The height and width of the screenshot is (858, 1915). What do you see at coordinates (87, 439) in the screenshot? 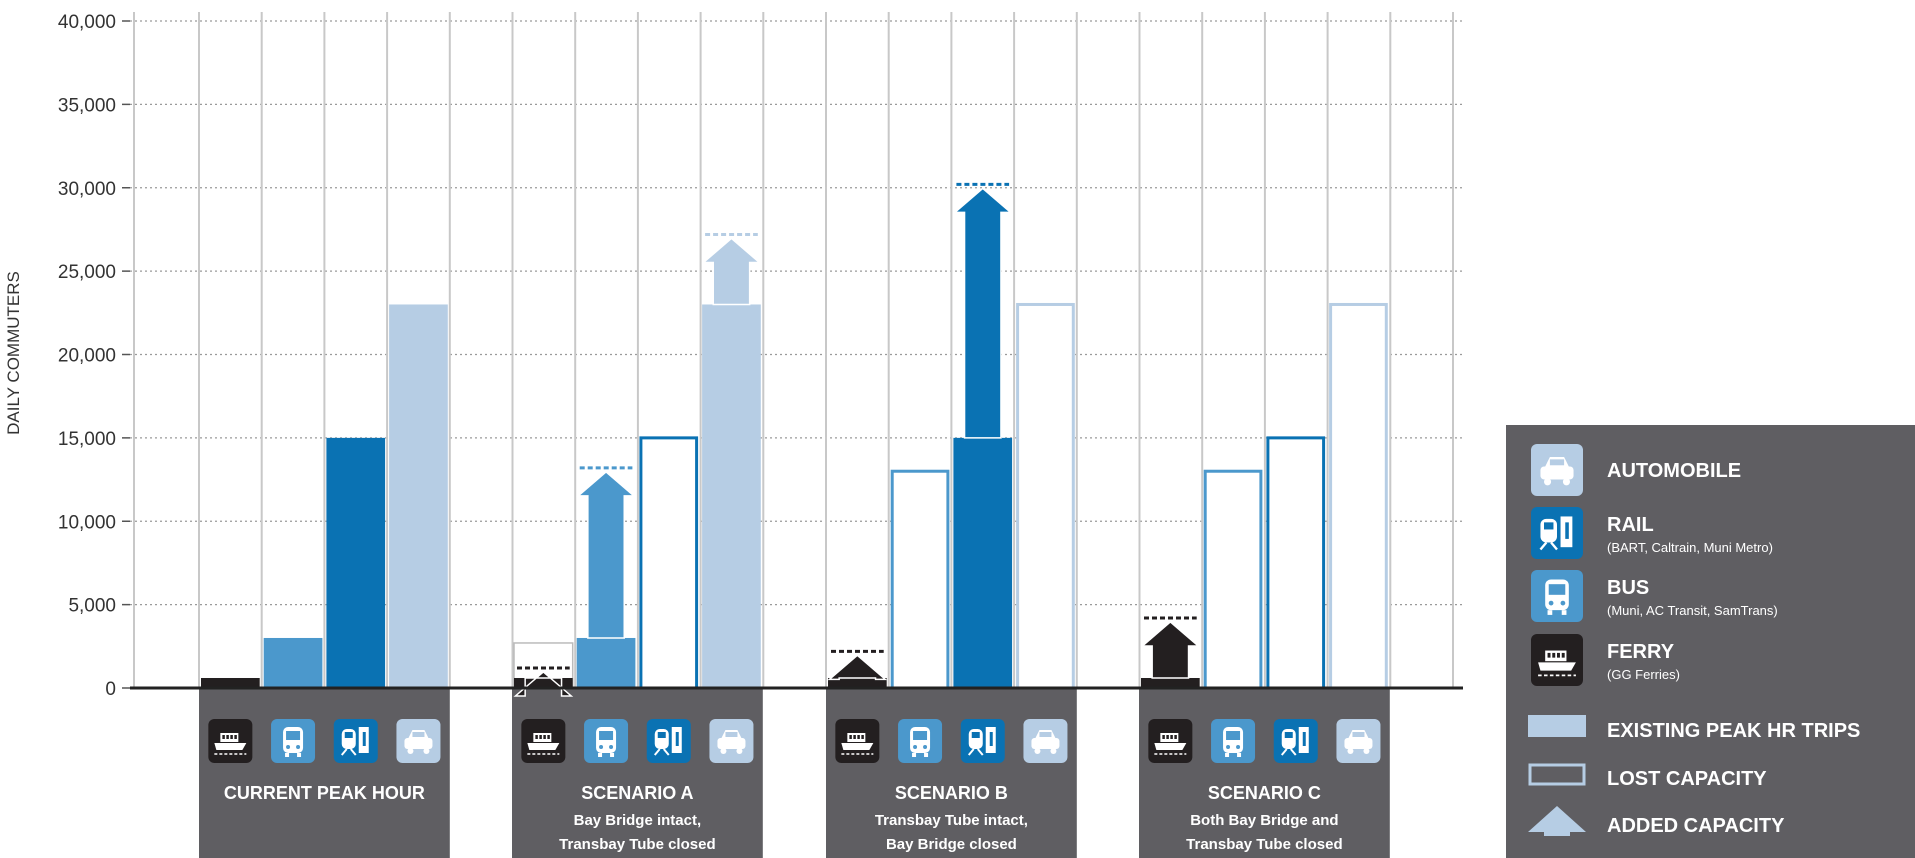
I see `y-tick-label: 15,000` at bounding box center [87, 439].